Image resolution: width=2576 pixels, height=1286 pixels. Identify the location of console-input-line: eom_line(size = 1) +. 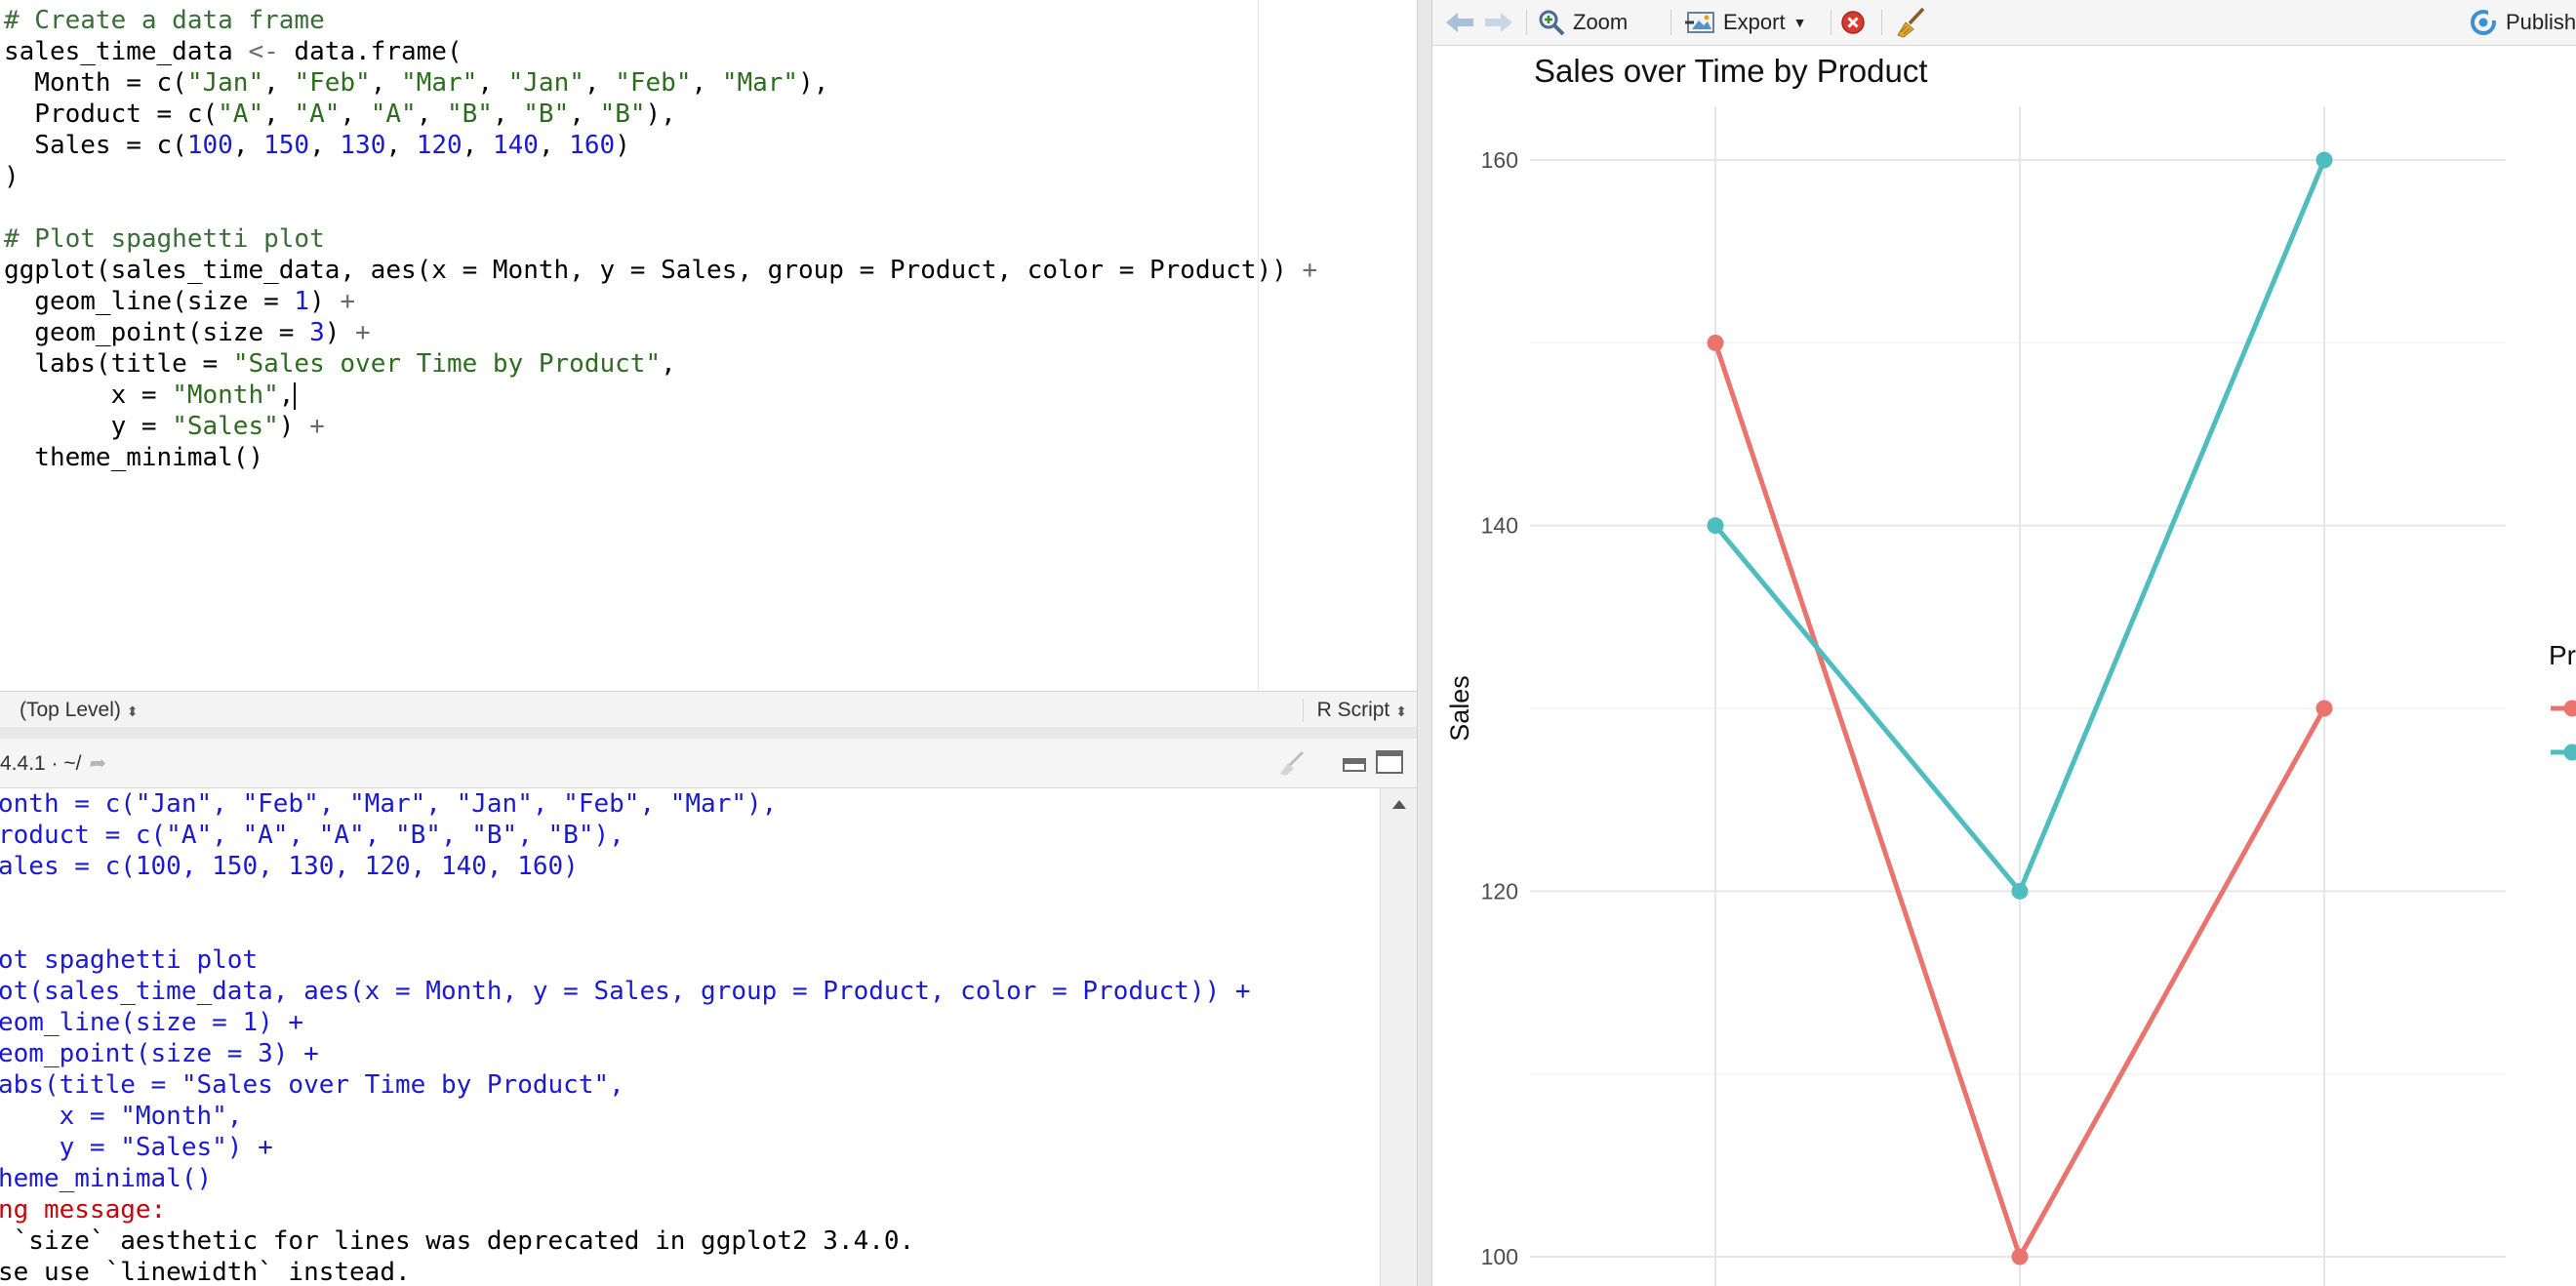
(152, 1022).